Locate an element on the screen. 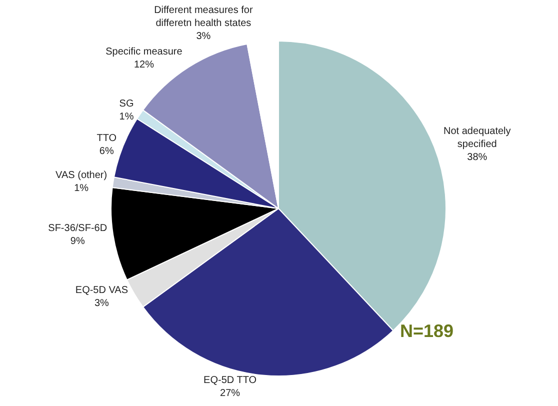 The width and height of the screenshot is (558, 406). slice-label: Different measures for differetn health states is located at coordinates (204, 16).